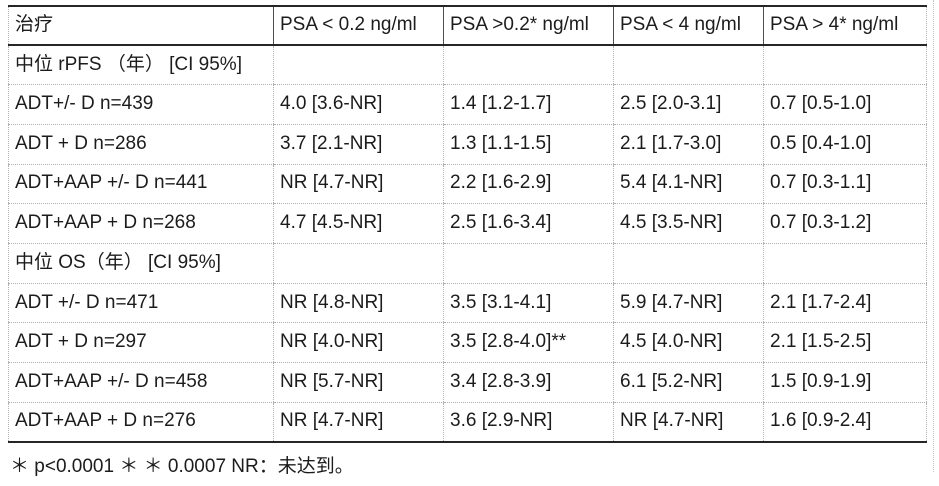 The image size is (939, 486). I want to click on value-cell: 0.7 [0.5-1.0], so click(845, 104).